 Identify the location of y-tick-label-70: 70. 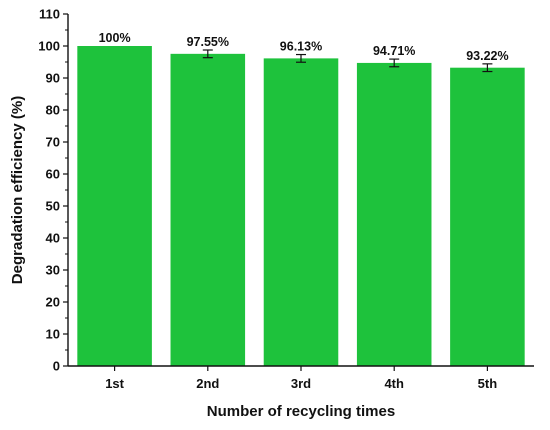
(53, 142).